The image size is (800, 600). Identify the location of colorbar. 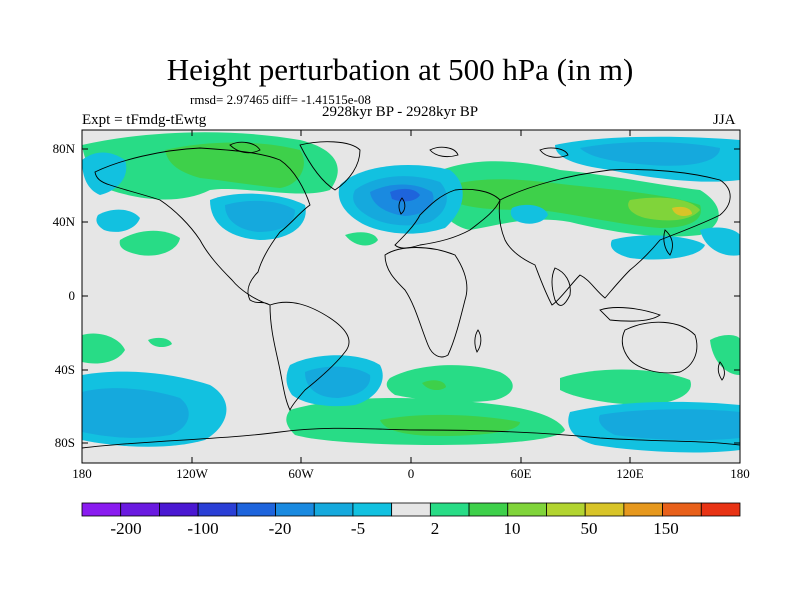
(411, 509).